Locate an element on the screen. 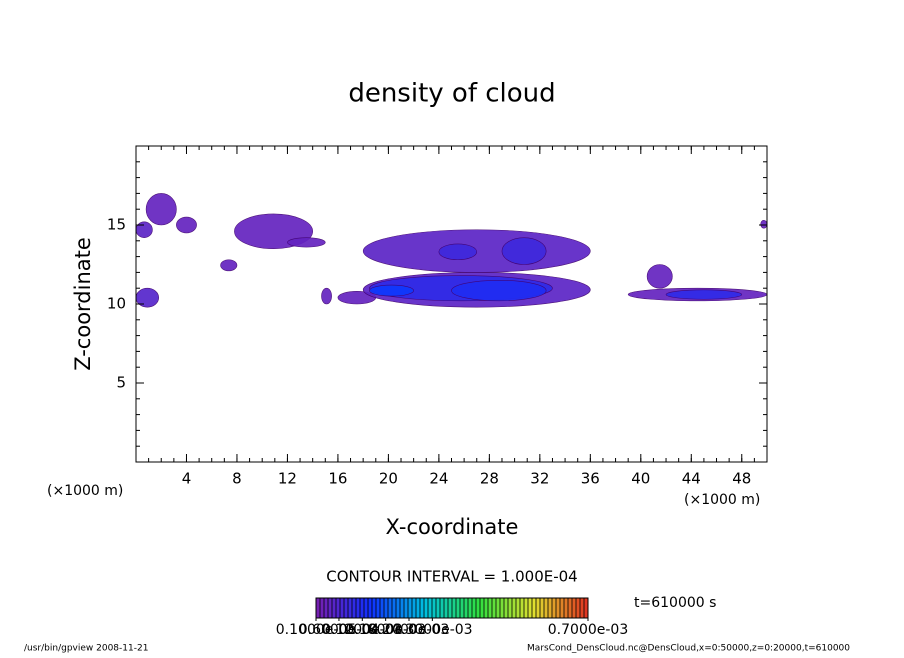 The width and height of the screenshot is (904, 658). x-tick-label: 4 is located at coordinates (187, 479).